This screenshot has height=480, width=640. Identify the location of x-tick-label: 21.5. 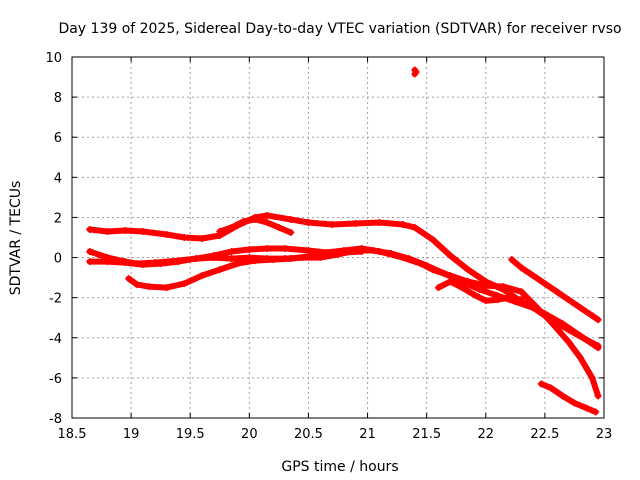
(426, 434).